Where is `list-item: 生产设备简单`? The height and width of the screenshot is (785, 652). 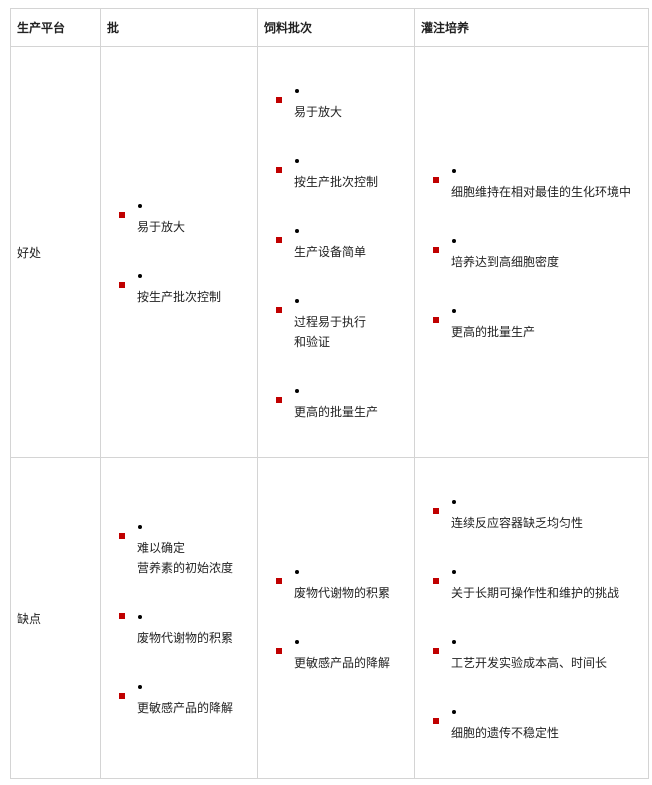 list-item: 生产设备简单 is located at coordinates (345, 242).